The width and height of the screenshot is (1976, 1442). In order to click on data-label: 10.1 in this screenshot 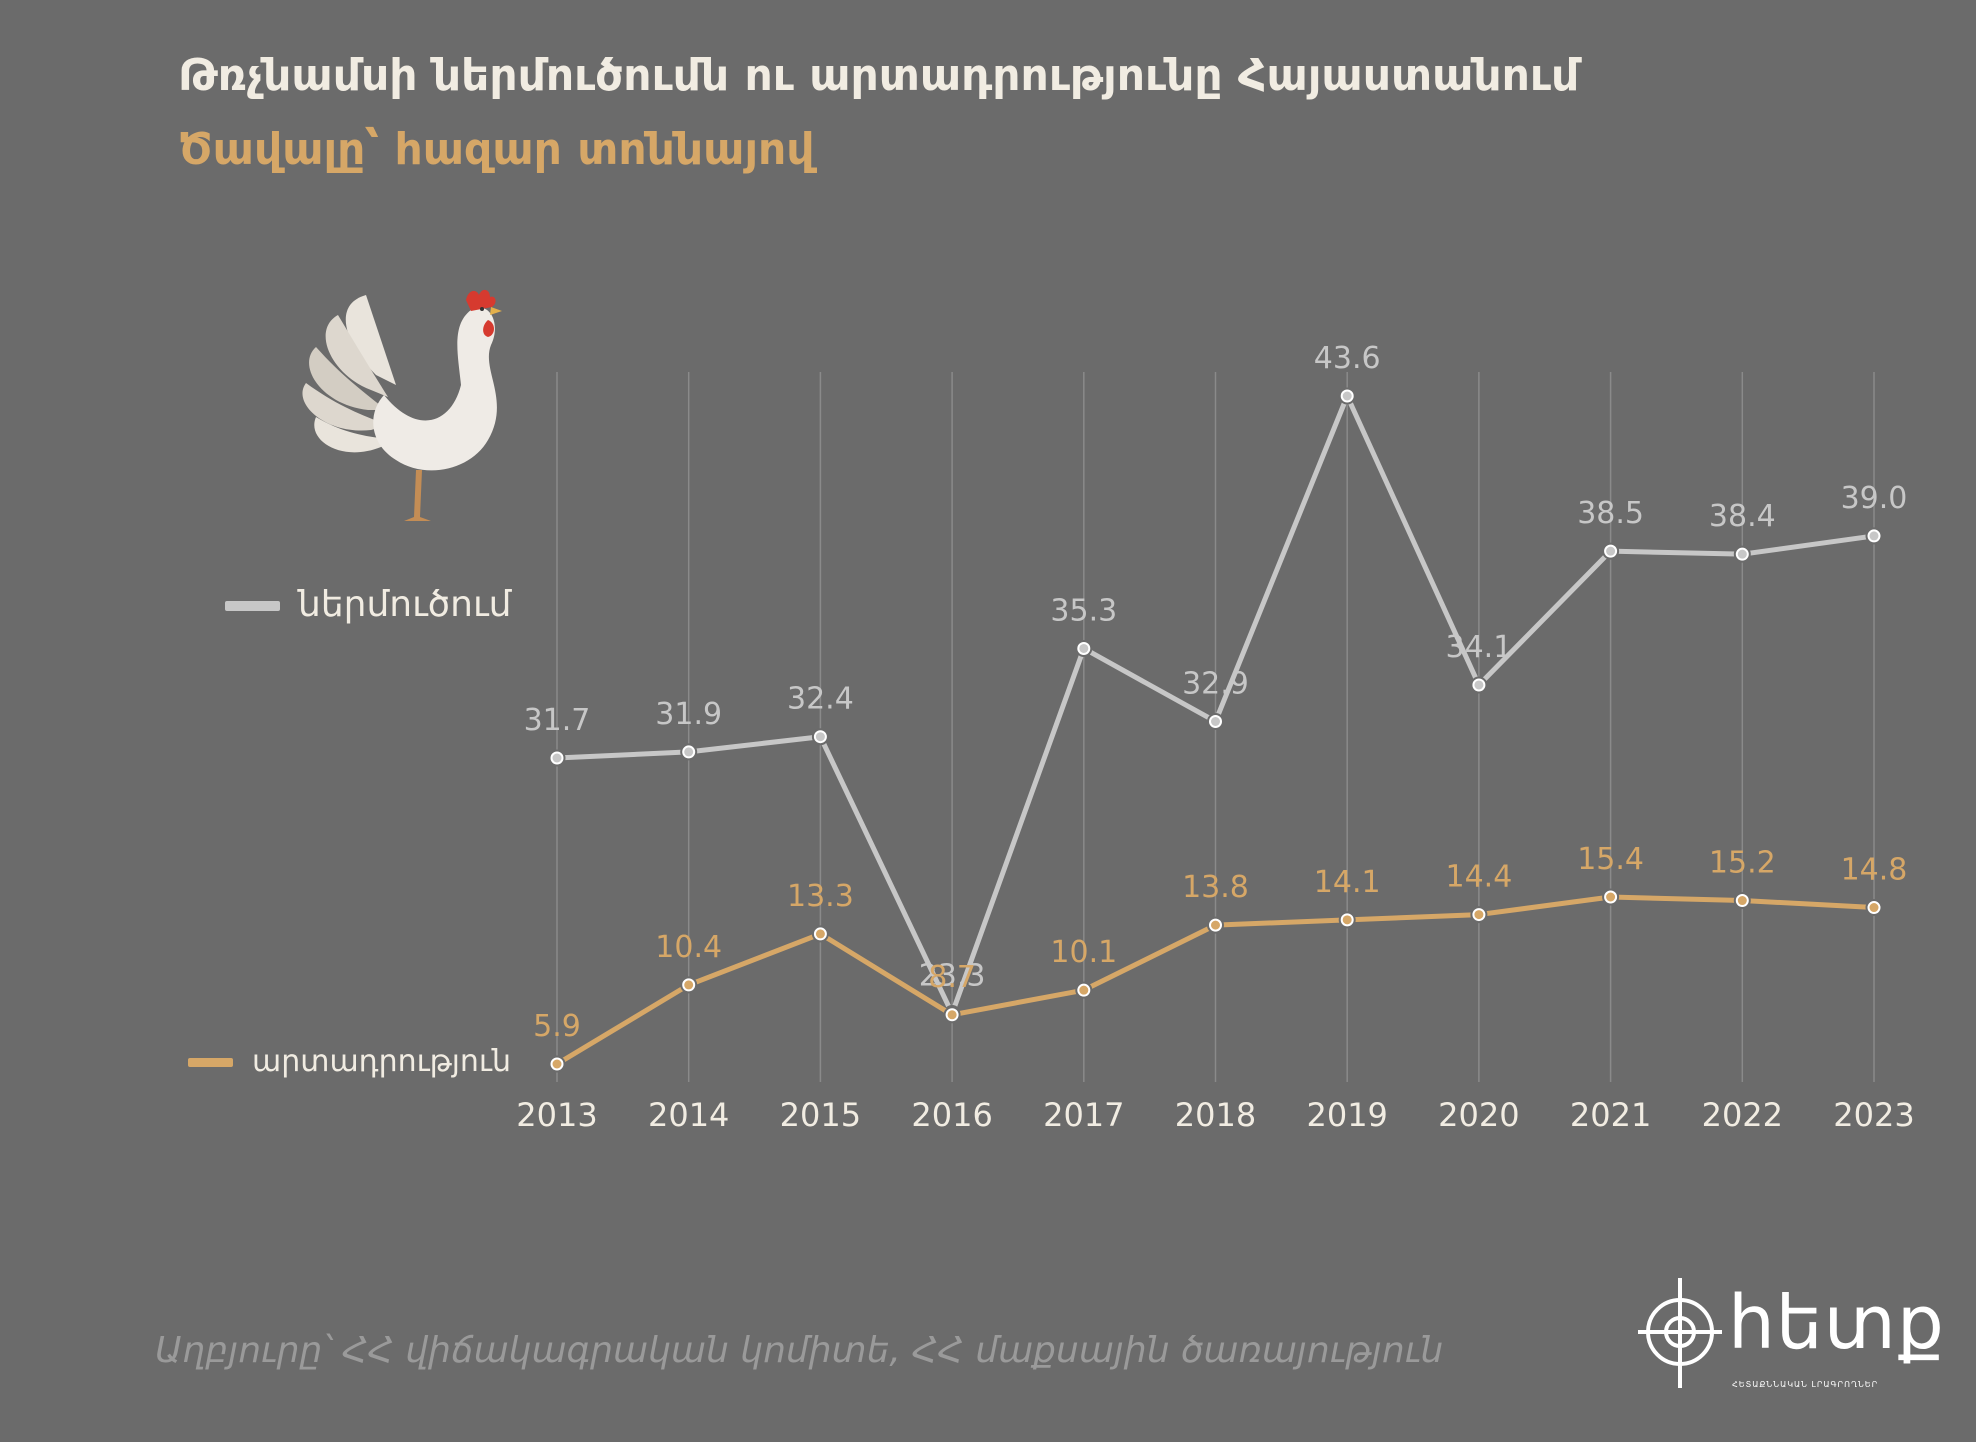, I will do `click(1083, 952)`.